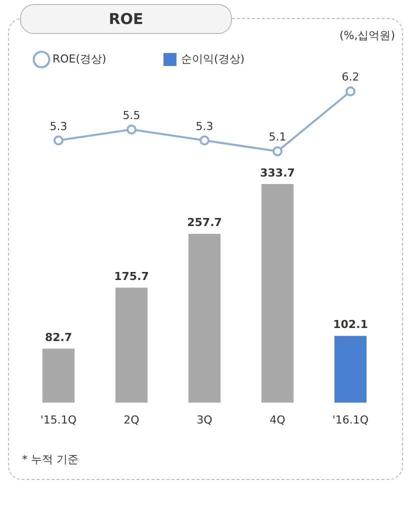  I want to click on x-tick-label: 2Q, so click(132, 419).